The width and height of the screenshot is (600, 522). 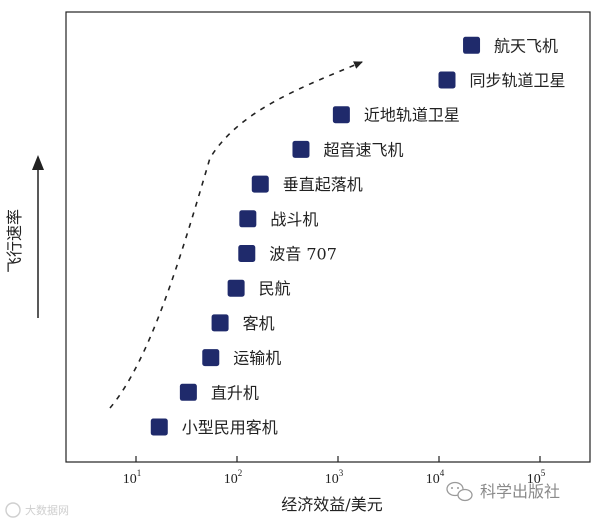 What do you see at coordinates (235, 392) in the screenshot?
I see `point-label: 直升机` at bounding box center [235, 392].